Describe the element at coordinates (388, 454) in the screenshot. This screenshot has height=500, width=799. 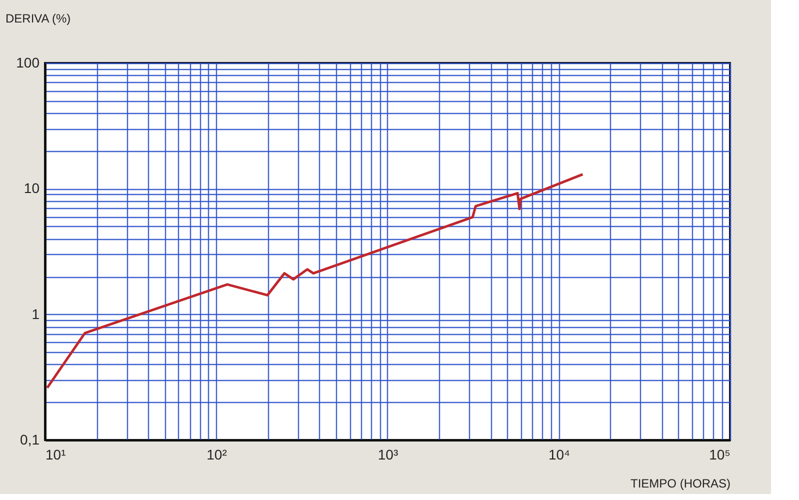
I see `x-tick-label: 10³` at that location.